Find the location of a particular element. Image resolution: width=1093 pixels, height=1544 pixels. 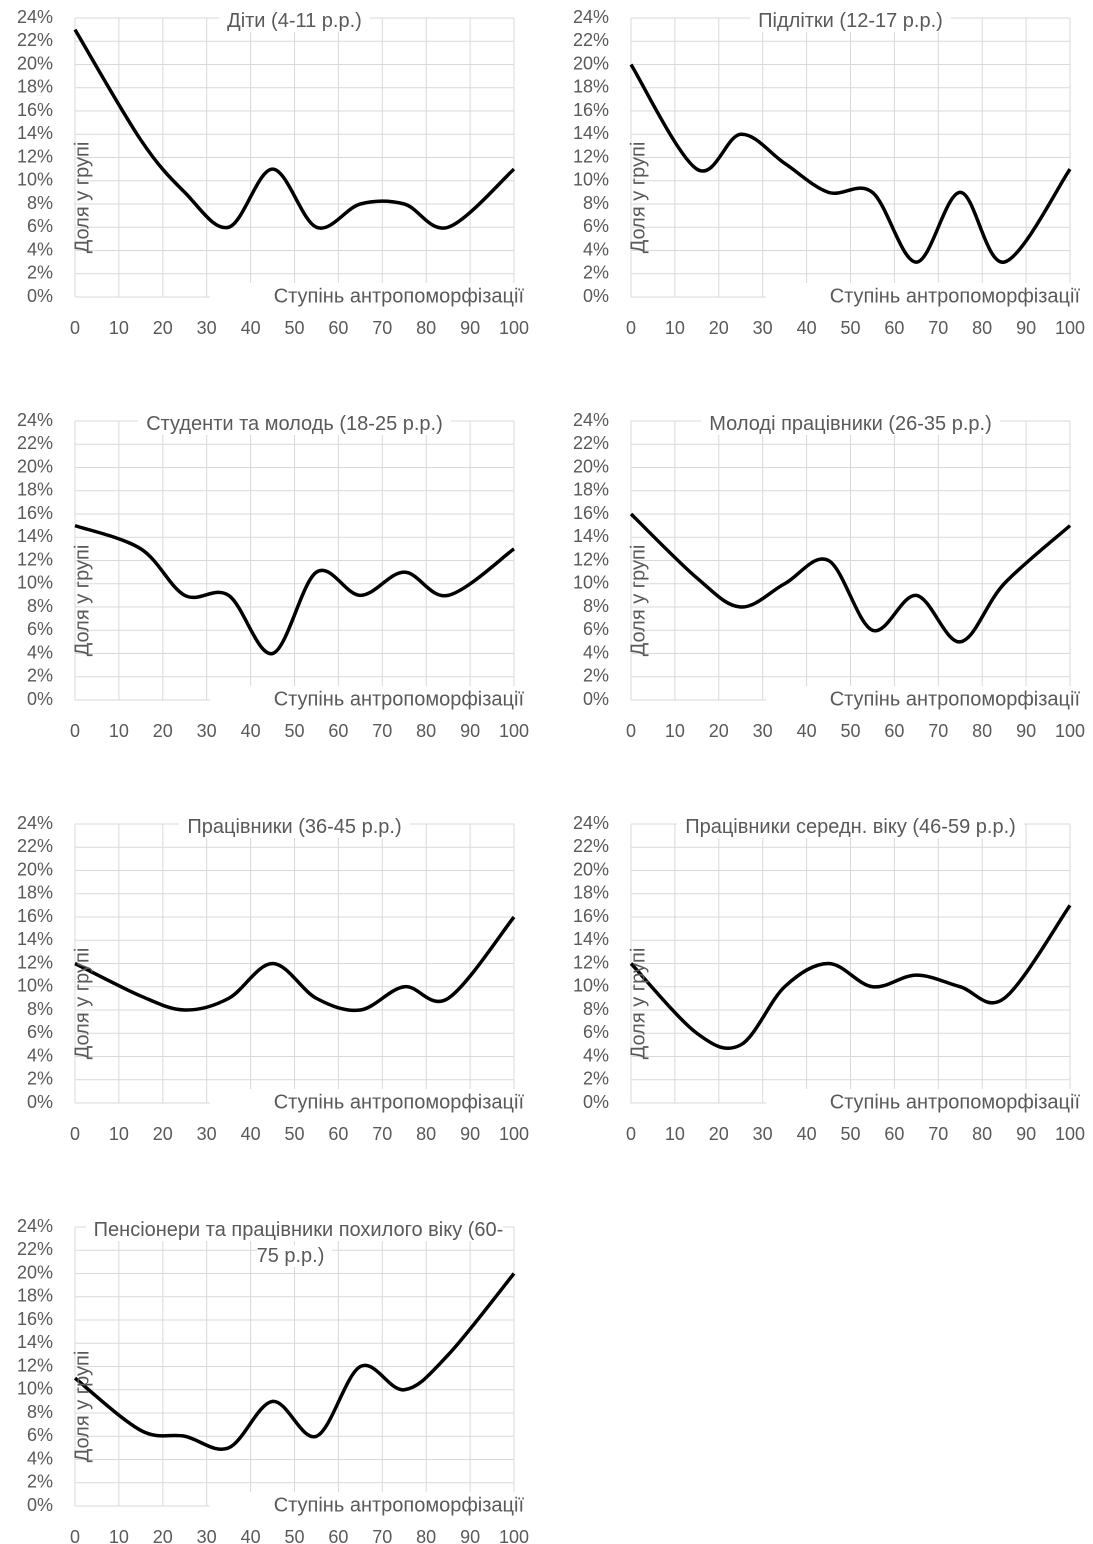

chart-title-wrap: Діти (4-11 р.р.) is located at coordinates (295, 21).